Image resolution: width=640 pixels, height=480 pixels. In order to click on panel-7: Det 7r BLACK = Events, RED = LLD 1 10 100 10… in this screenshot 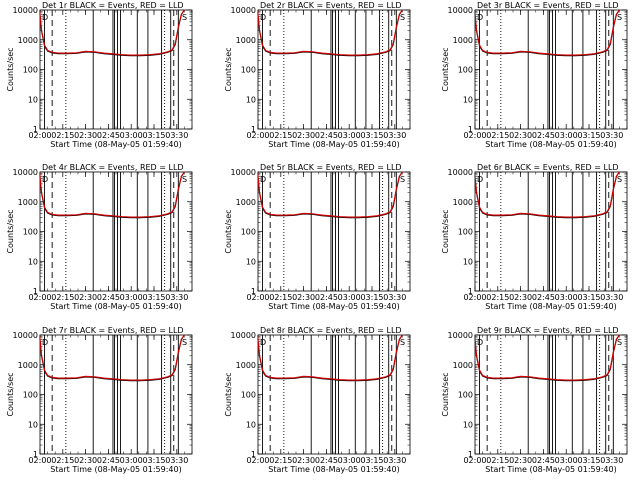, I will do `click(99, 400)`.